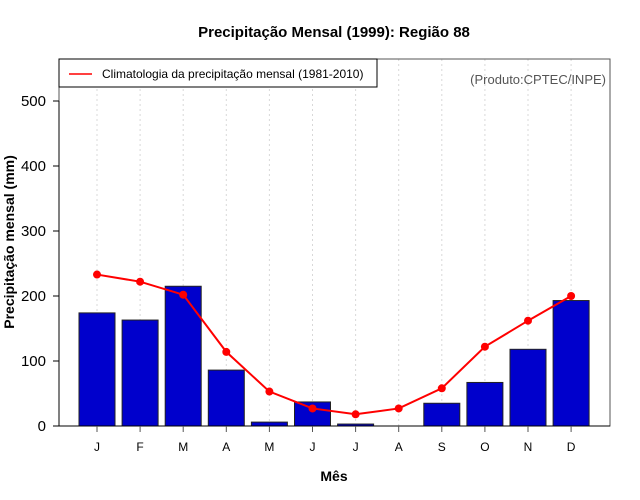 The width and height of the screenshot is (640, 500). I want to click on x-tick-label: F, so click(139, 447).